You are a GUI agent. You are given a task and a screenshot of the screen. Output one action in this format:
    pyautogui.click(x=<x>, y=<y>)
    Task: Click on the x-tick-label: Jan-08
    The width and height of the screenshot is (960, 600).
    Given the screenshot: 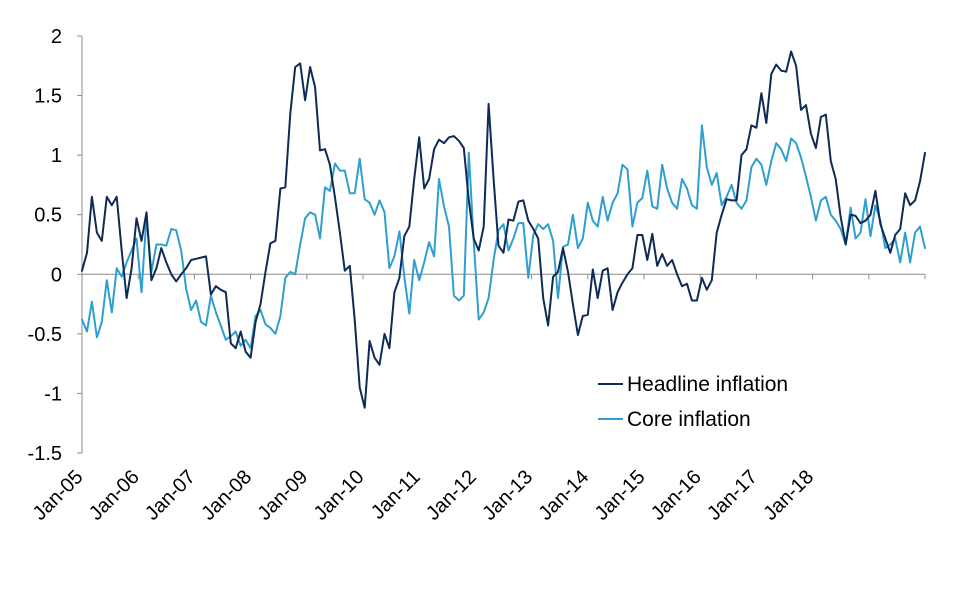 What is the action you would take?
    pyautogui.click(x=226, y=495)
    